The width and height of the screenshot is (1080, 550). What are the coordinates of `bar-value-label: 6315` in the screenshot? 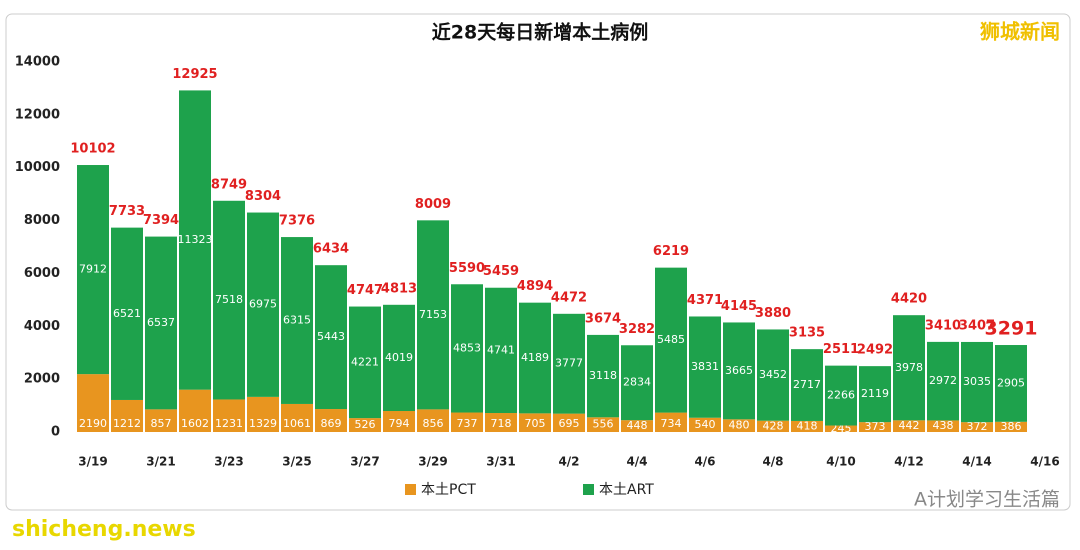 It's located at (297, 320).